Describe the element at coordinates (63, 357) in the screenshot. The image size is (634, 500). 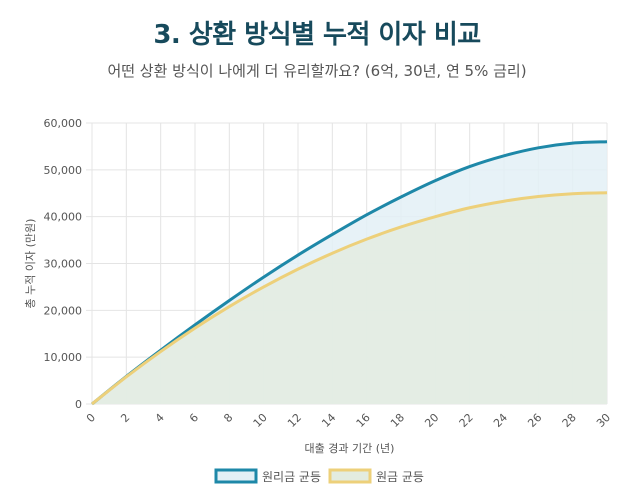
I see `y-tick-label: 10,000` at that location.